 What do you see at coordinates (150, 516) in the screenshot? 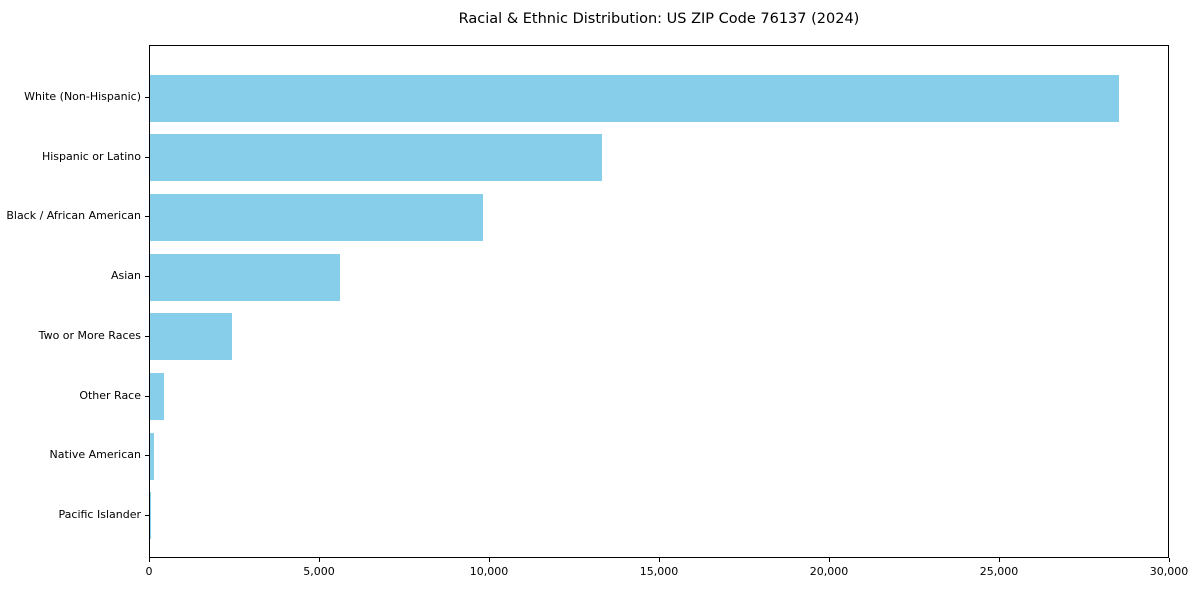
I see `bar-pacific-islander` at bounding box center [150, 516].